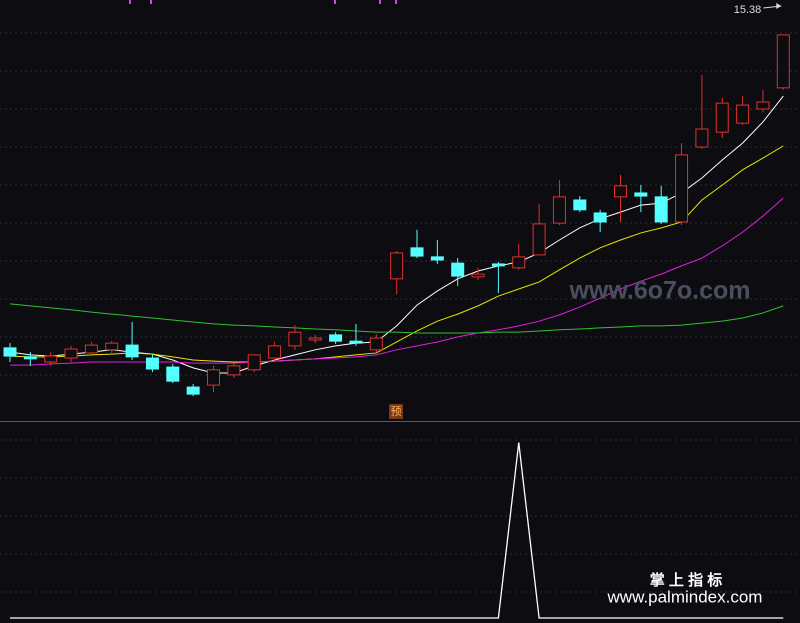 The height and width of the screenshot is (623, 800). What do you see at coordinates (659, 291) in the screenshot?
I see `watermark: www.6o7o.com` at bounding box center [659, 291].